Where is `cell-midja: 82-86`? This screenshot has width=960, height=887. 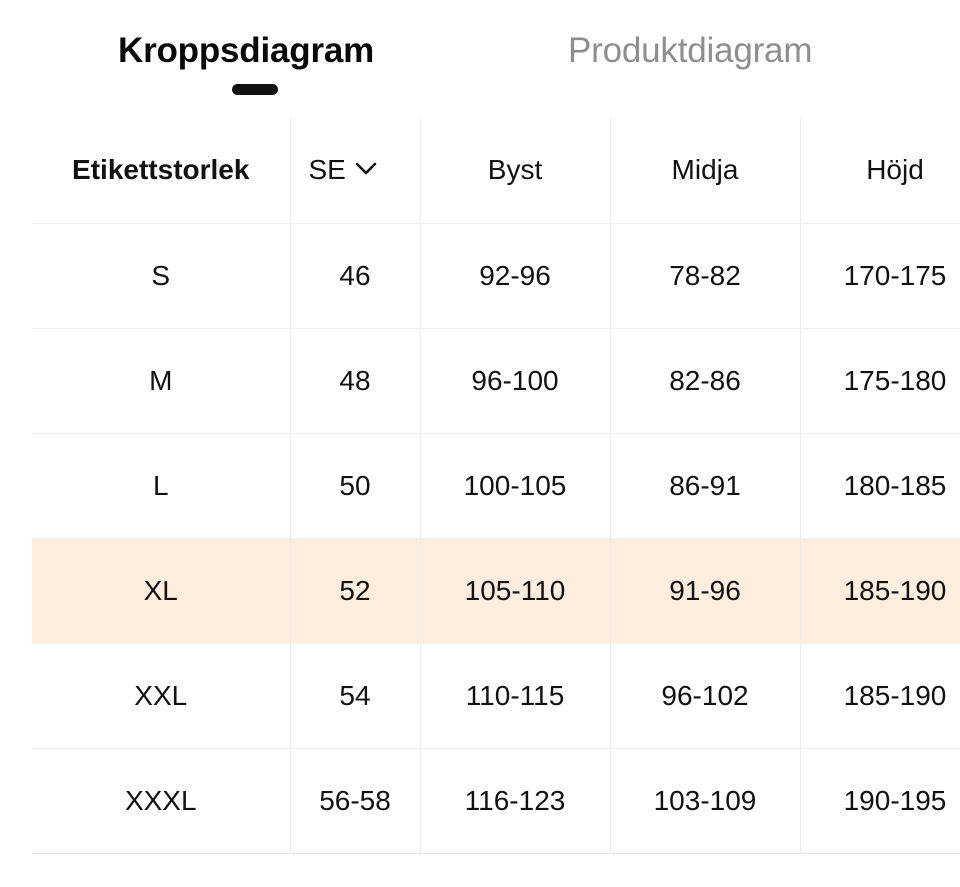 cell-midja: 82-86 is located at coordinates (705, 381).